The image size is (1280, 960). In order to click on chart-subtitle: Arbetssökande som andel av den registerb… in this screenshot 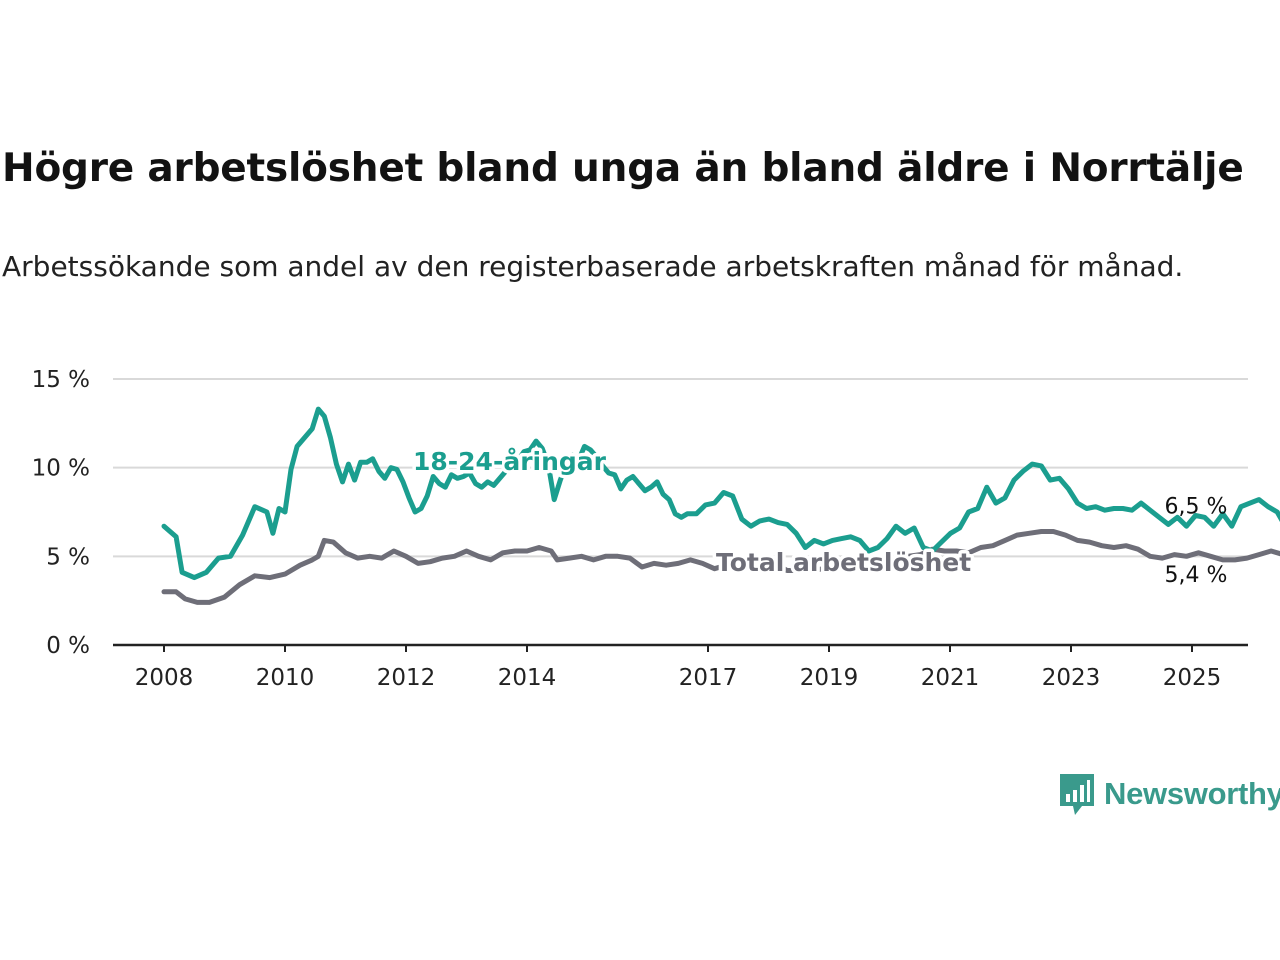, I will do `click(593, 266)`.